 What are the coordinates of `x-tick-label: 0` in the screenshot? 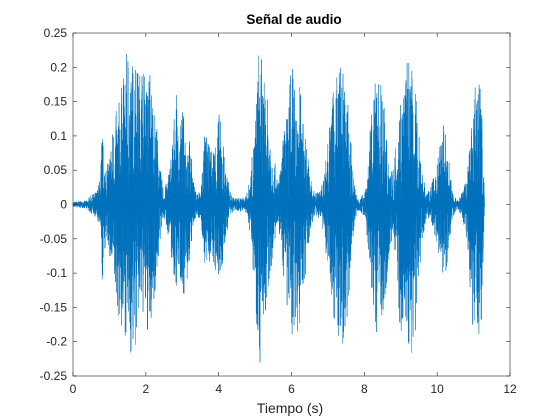 It's located at (73, 389).